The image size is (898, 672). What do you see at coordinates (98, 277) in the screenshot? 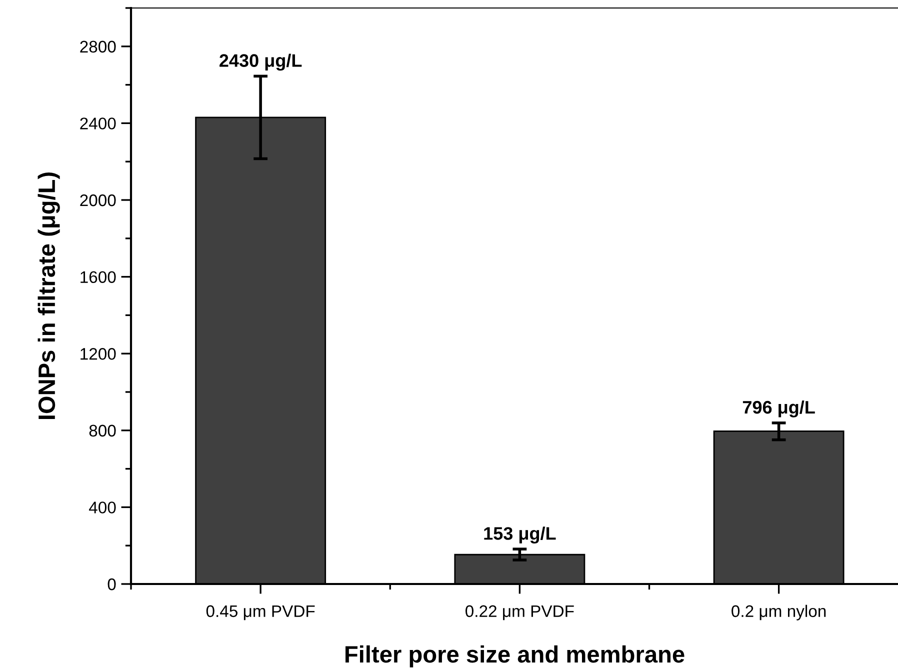
I see `y-tick-label: 1600` at bounding box center [98, 277].